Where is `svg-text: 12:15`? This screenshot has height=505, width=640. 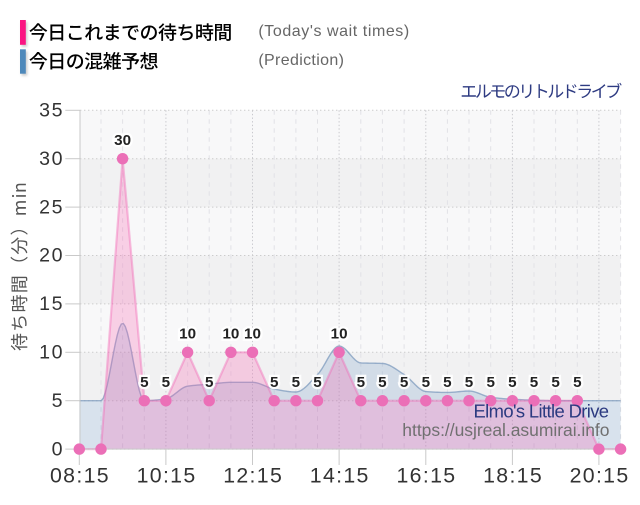 svg-text: 12:15 is located at coordinates (252, 475).